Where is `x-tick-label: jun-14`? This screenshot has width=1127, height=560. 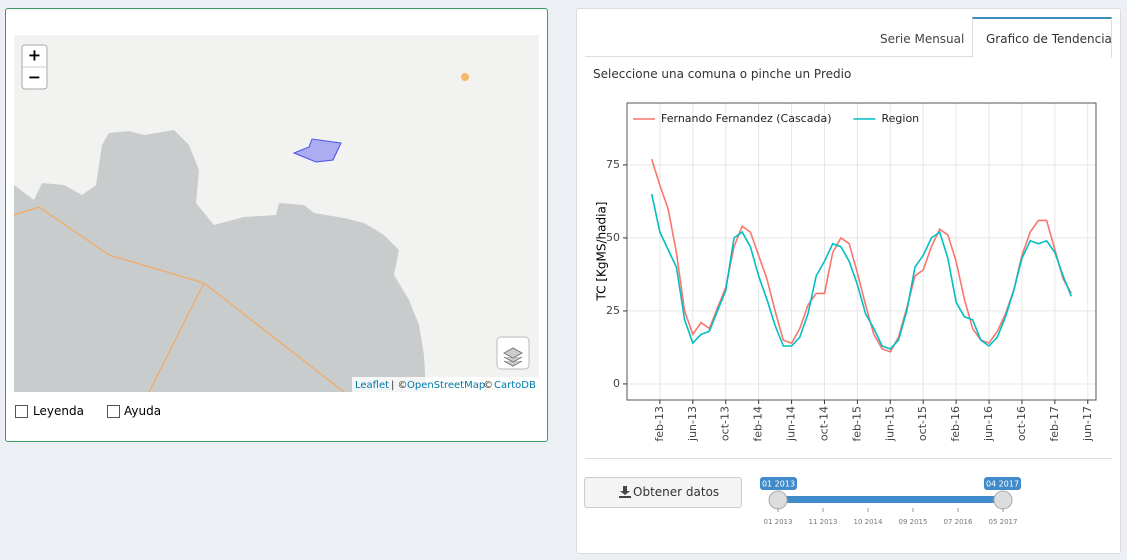 x-tick-label: jun-14 is located at coordinates (791, 424).